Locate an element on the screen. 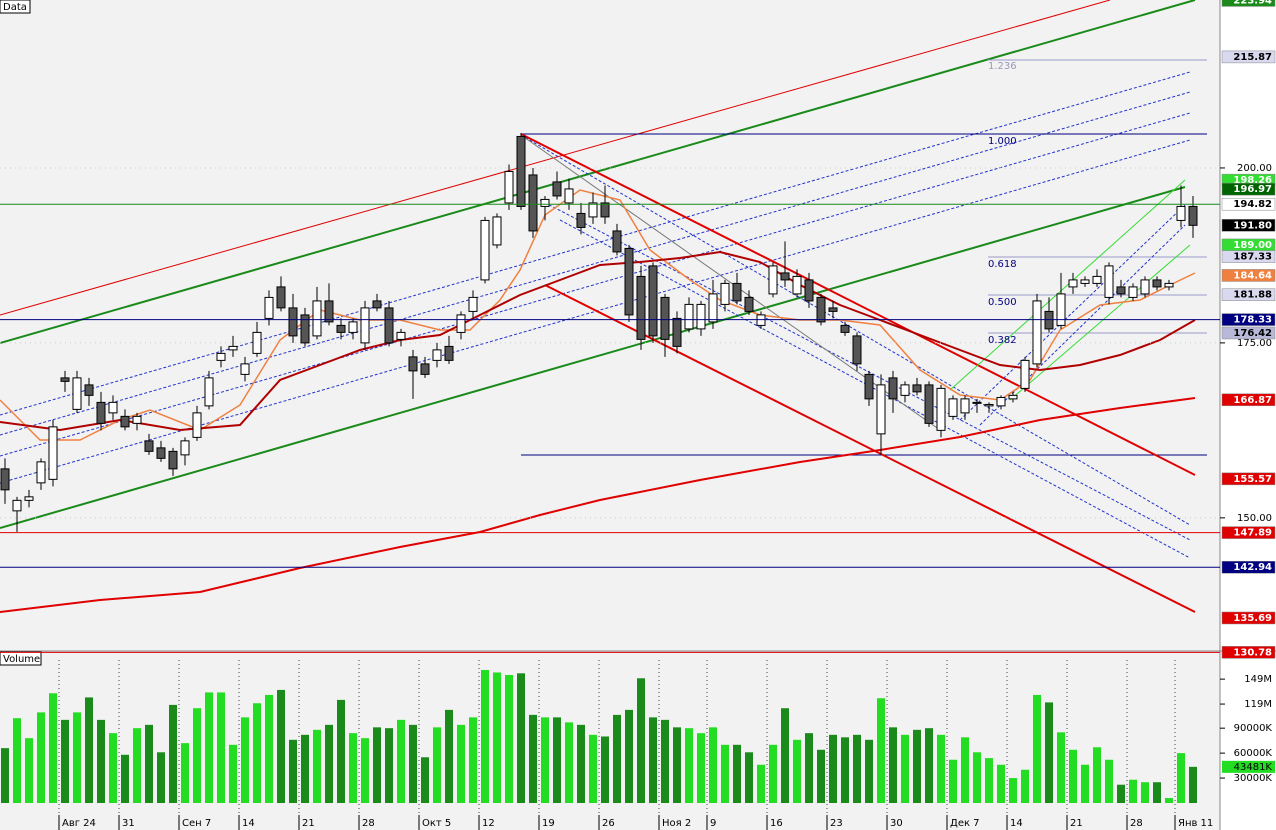  volume-tick-label: 90000K is located at coordinates (1253, 728).